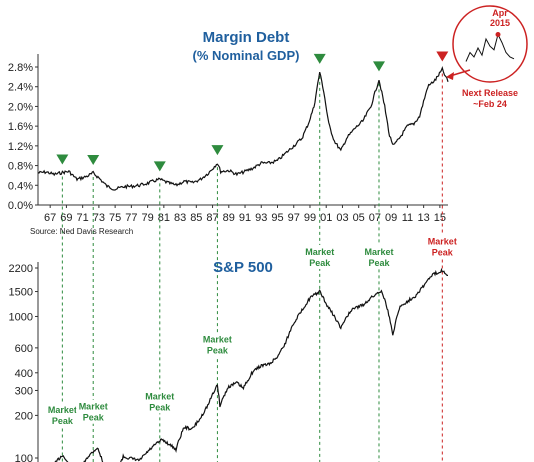  I want to click on margin-debt-x-tick-label: 75, so click(115, 218).